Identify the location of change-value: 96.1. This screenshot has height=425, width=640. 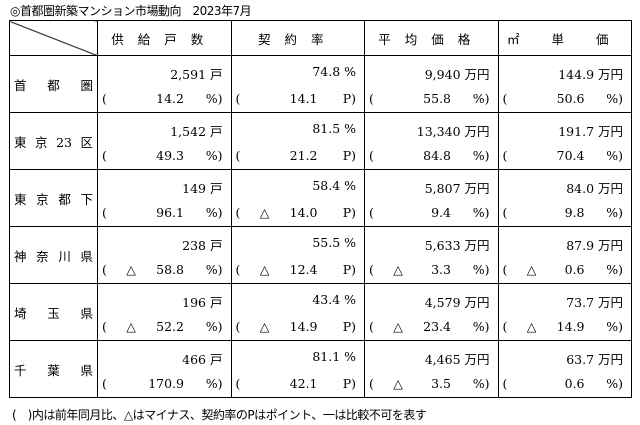
(170, 212).